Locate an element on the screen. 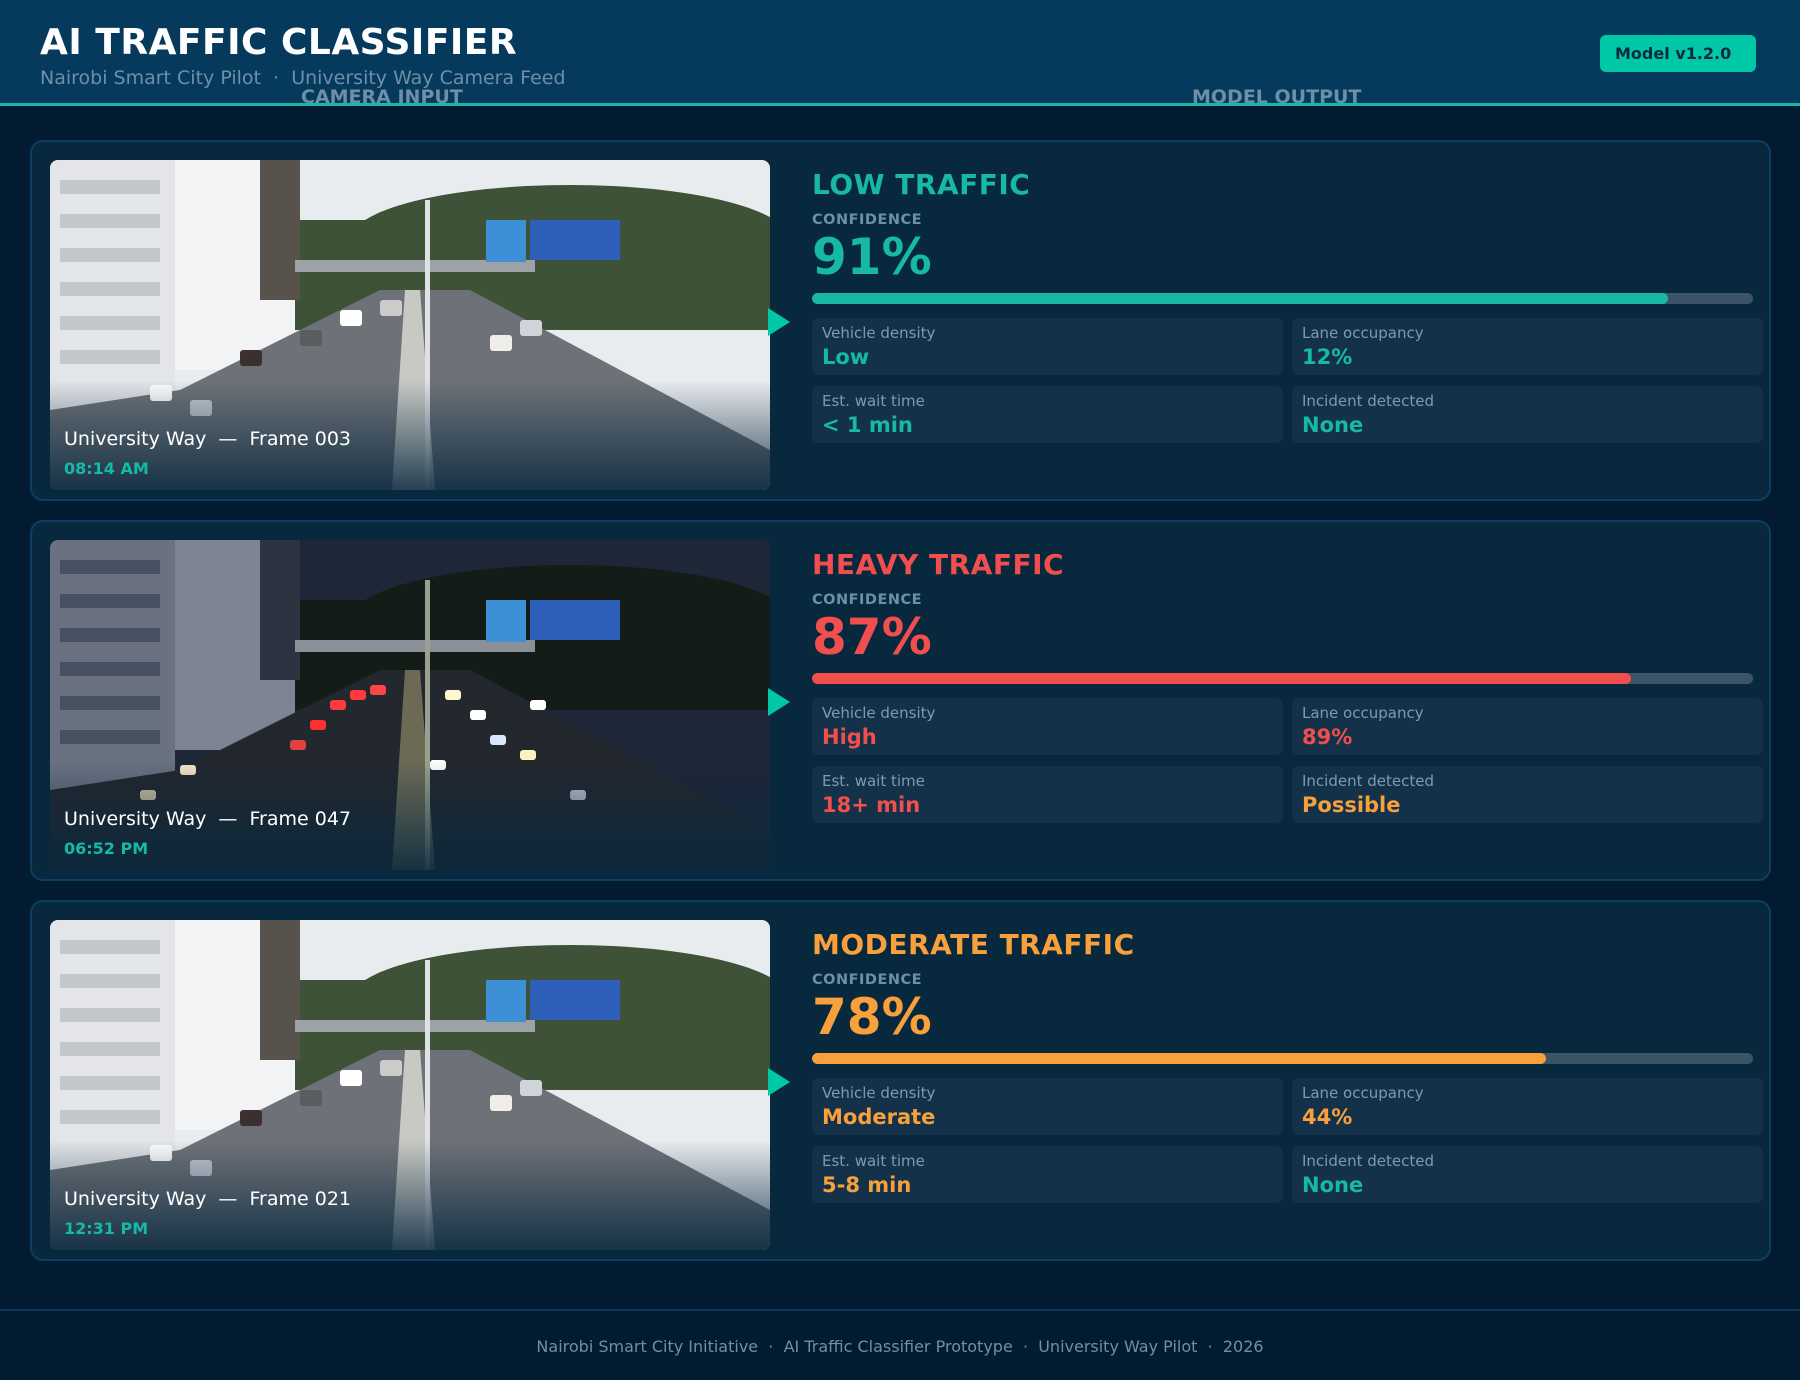 The width and height of the screenshot is (1800, 1380). stat-lane-occupancy: Lane occupancy 12% is located at coordinates (1527, 346).